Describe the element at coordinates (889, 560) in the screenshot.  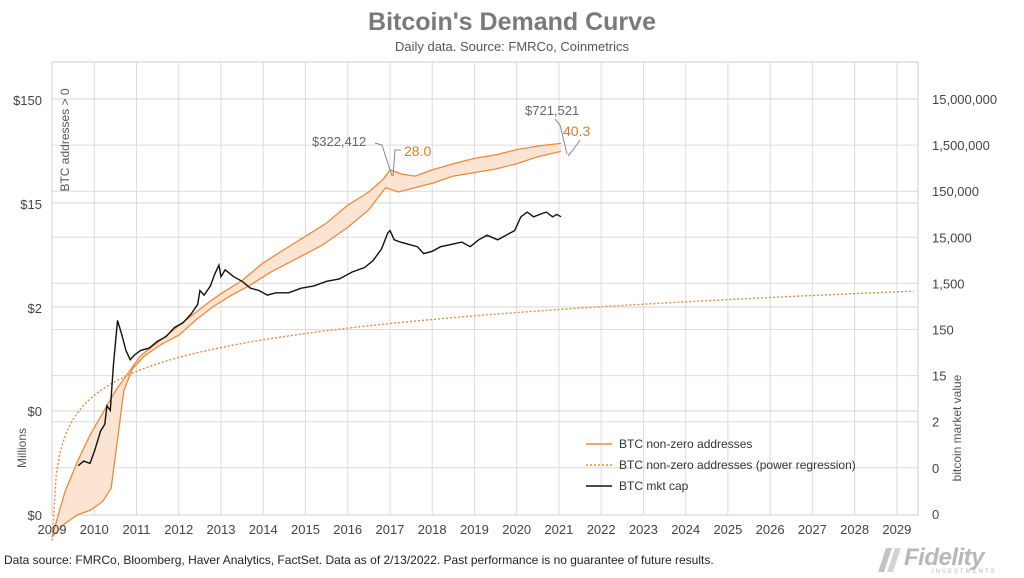
I see `fidelity-mark-icon` at that location.